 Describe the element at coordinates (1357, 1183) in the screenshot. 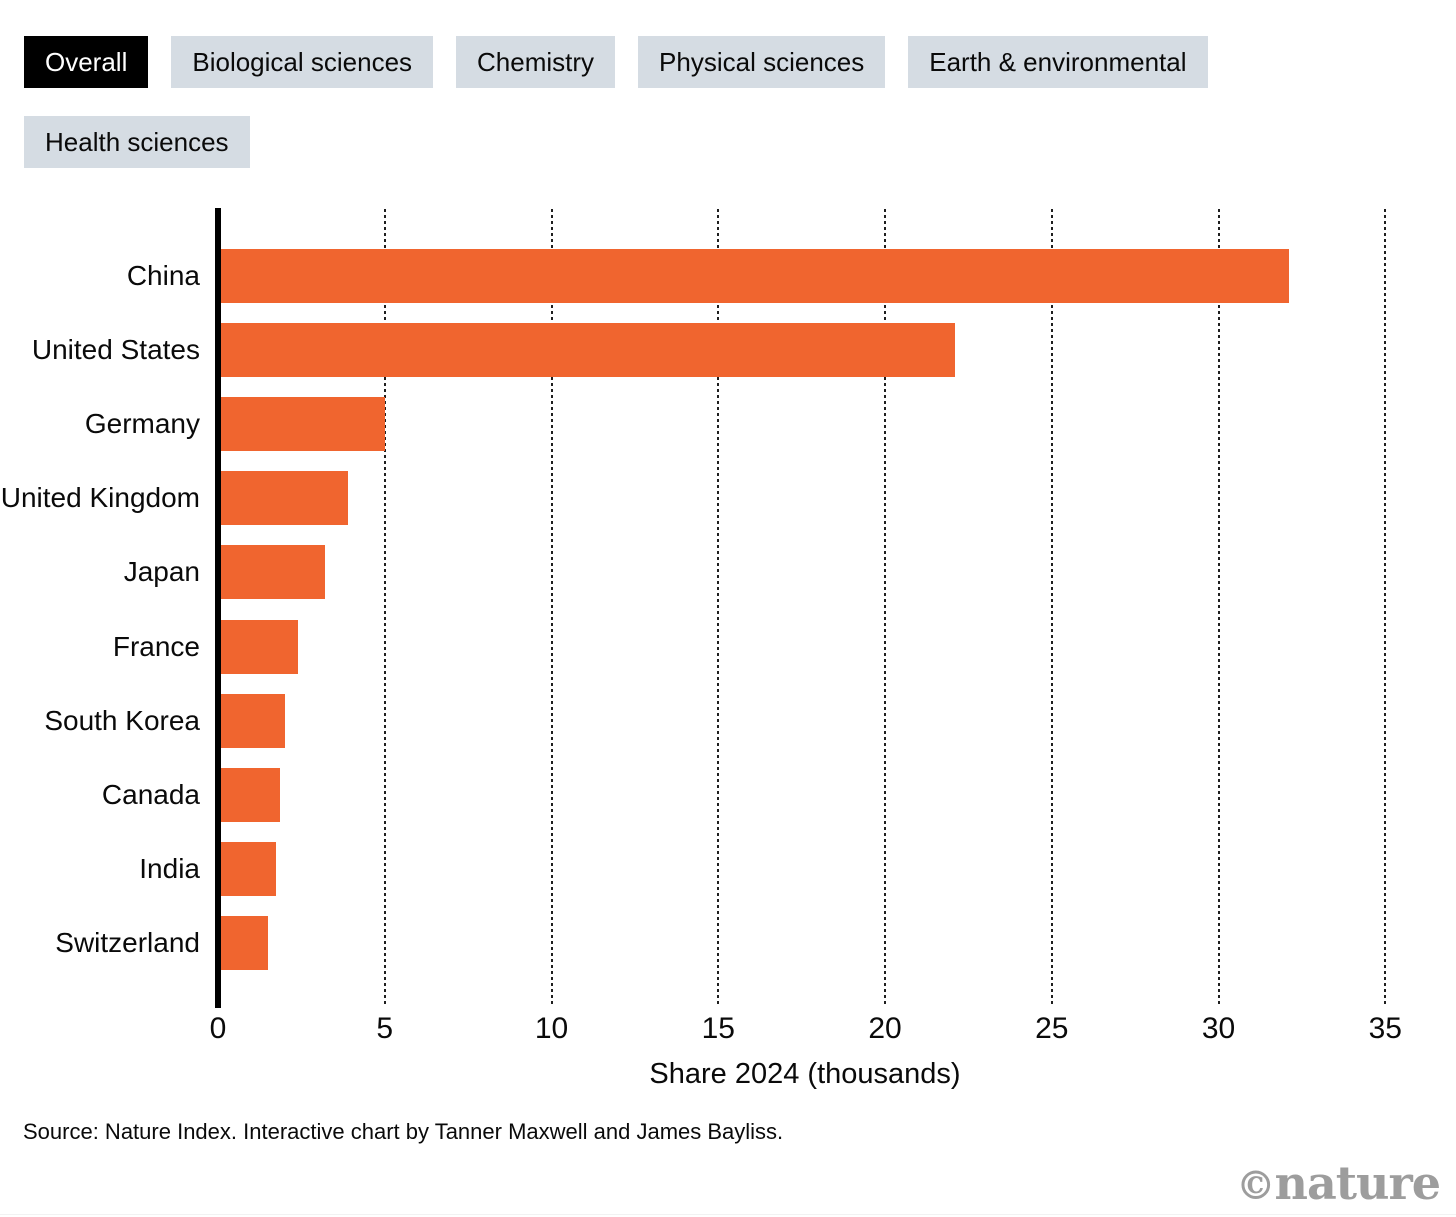

I see `nature-wordmark: nature` at that location.